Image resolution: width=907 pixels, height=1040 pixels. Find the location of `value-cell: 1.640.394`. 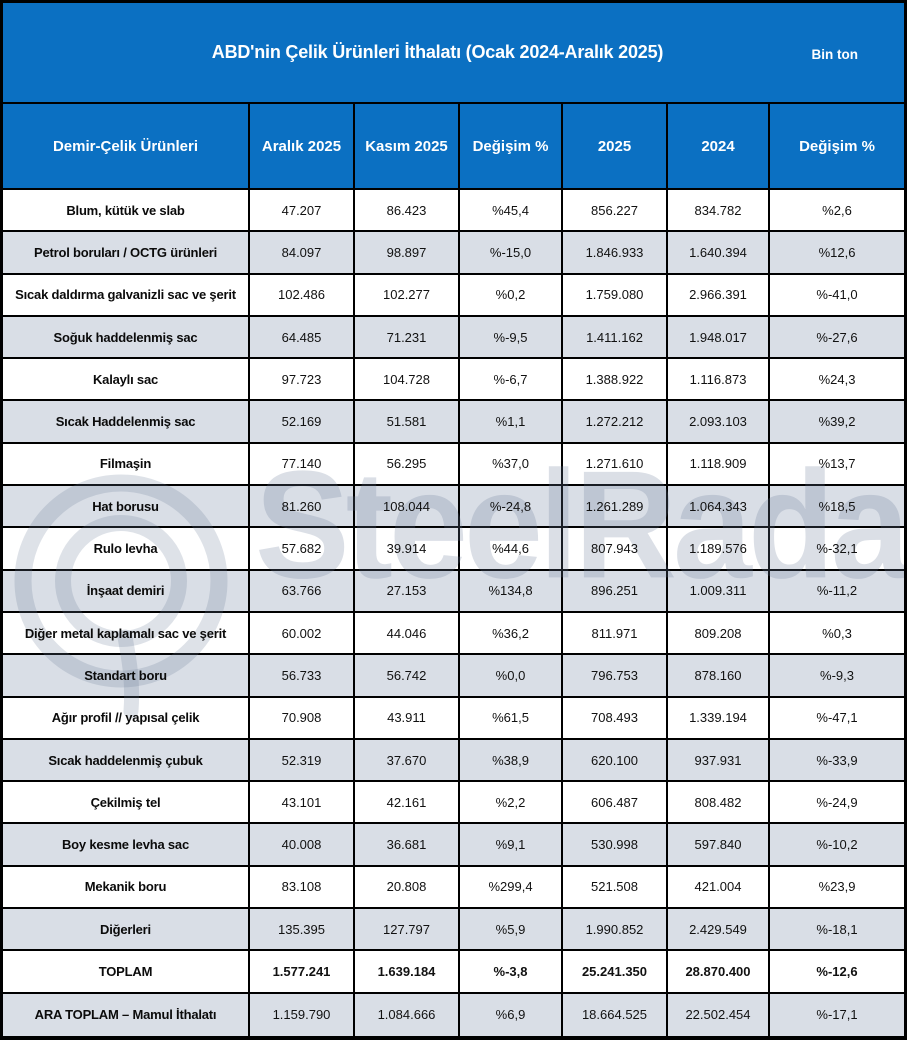

value-cell: 1.640.394 is located at coordinates (719, 252).